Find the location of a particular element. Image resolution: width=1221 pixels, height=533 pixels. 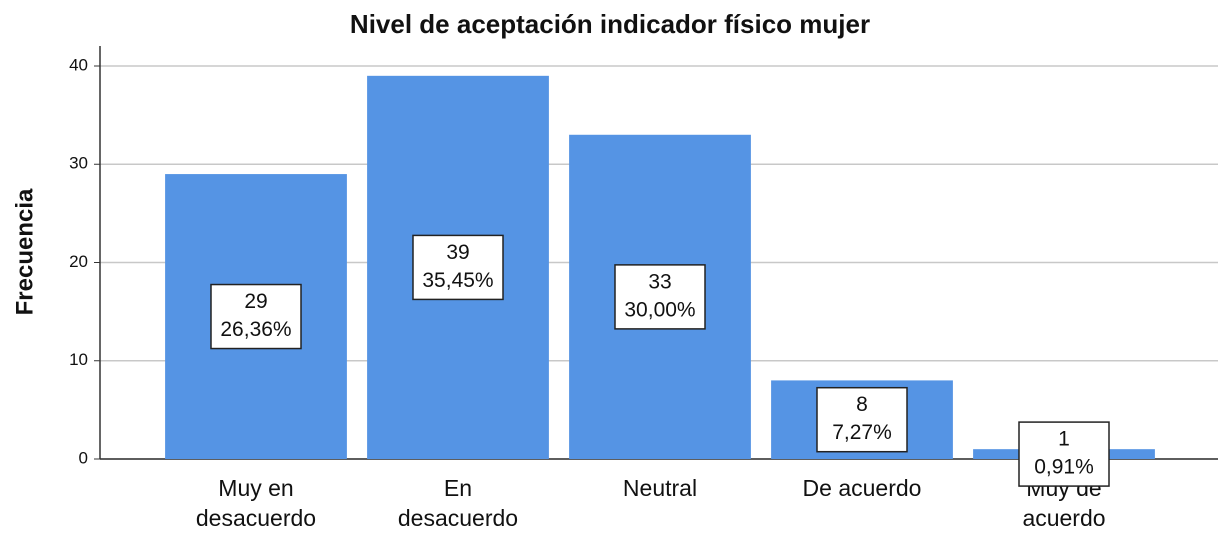

data-label-percent: 26,36% is located at coordinates (255, 329).